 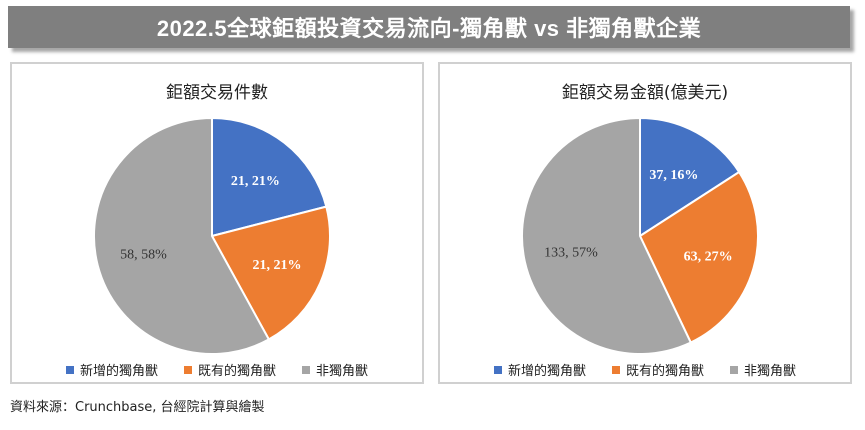 What do you see at coordinates (137, 407) in the screenshot?
I see `source-note: 資料來源：Crunchbase, 台經院計算與繪製` at bounding box center [137, 407].